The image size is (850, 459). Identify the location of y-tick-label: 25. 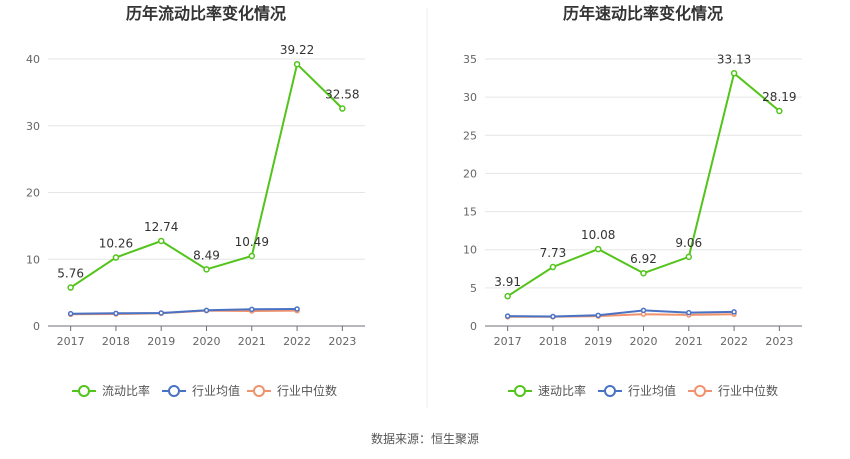
(470, 135).